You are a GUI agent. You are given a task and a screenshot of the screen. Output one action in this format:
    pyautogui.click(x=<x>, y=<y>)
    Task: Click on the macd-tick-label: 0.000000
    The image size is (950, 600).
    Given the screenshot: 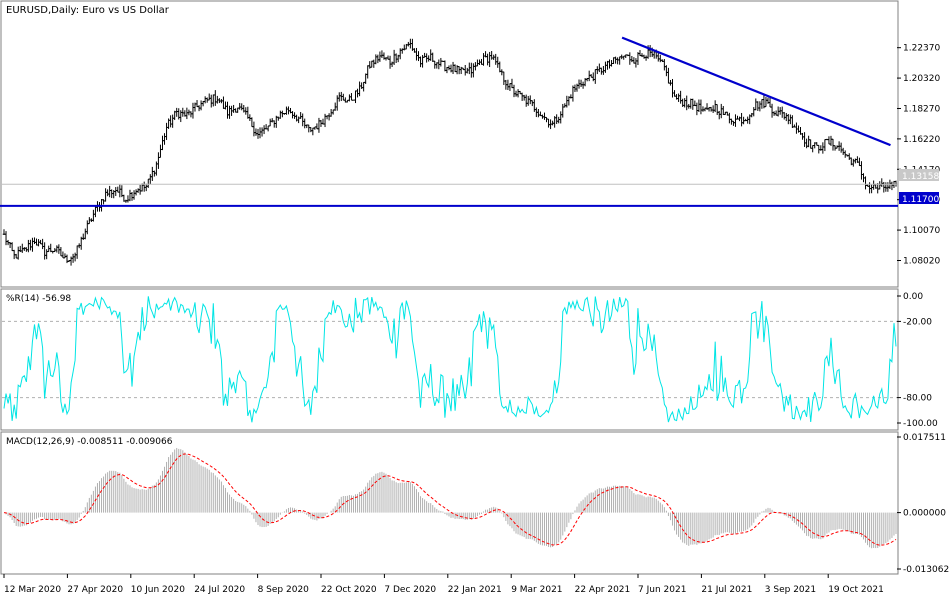 What is the action you would take?
    pyautogui.click(x=924, y=514)
    